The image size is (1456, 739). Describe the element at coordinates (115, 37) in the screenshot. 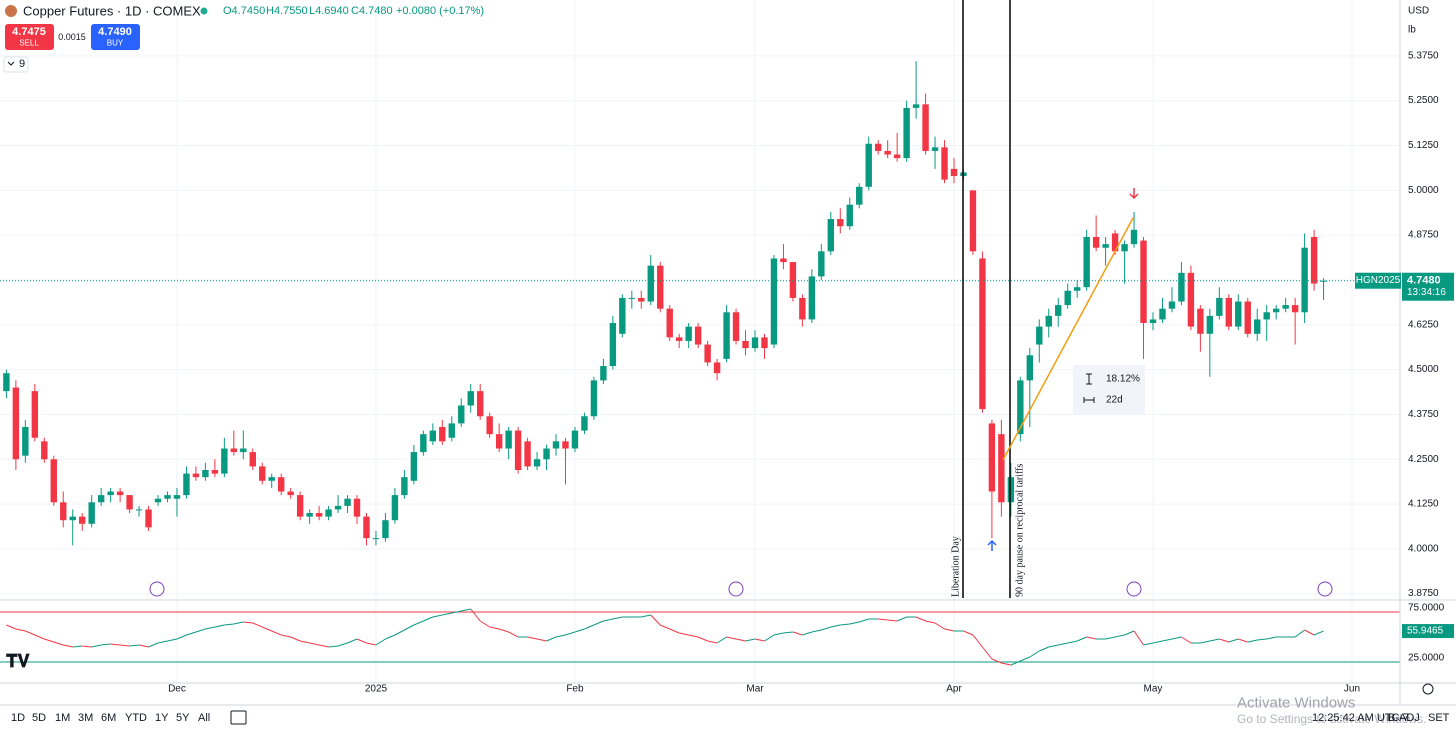

I see `buy-button` at that location.